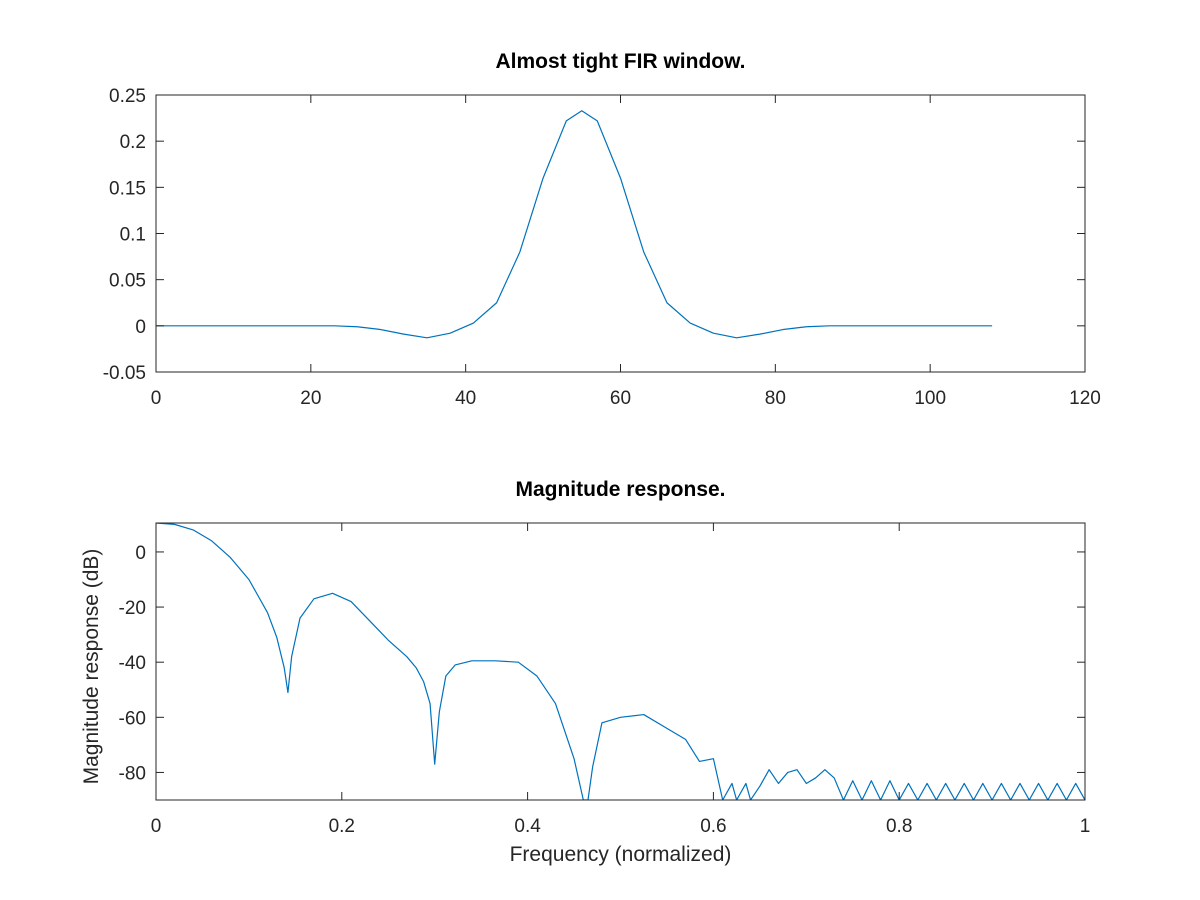 This screenshot has width=1200, height=900. I want to click on x-tick-label: 0.6, so click(713, 826).